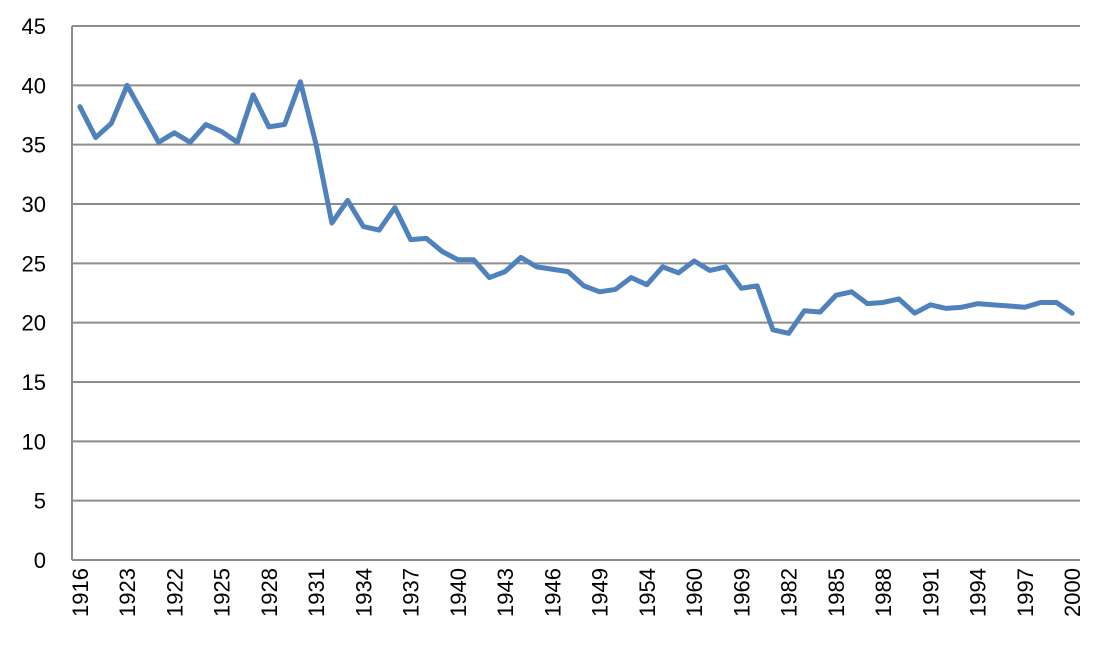  Describe the element at coordinates (694, 592) in the screenshot. I see `x-tick-label: 1960` at that location.